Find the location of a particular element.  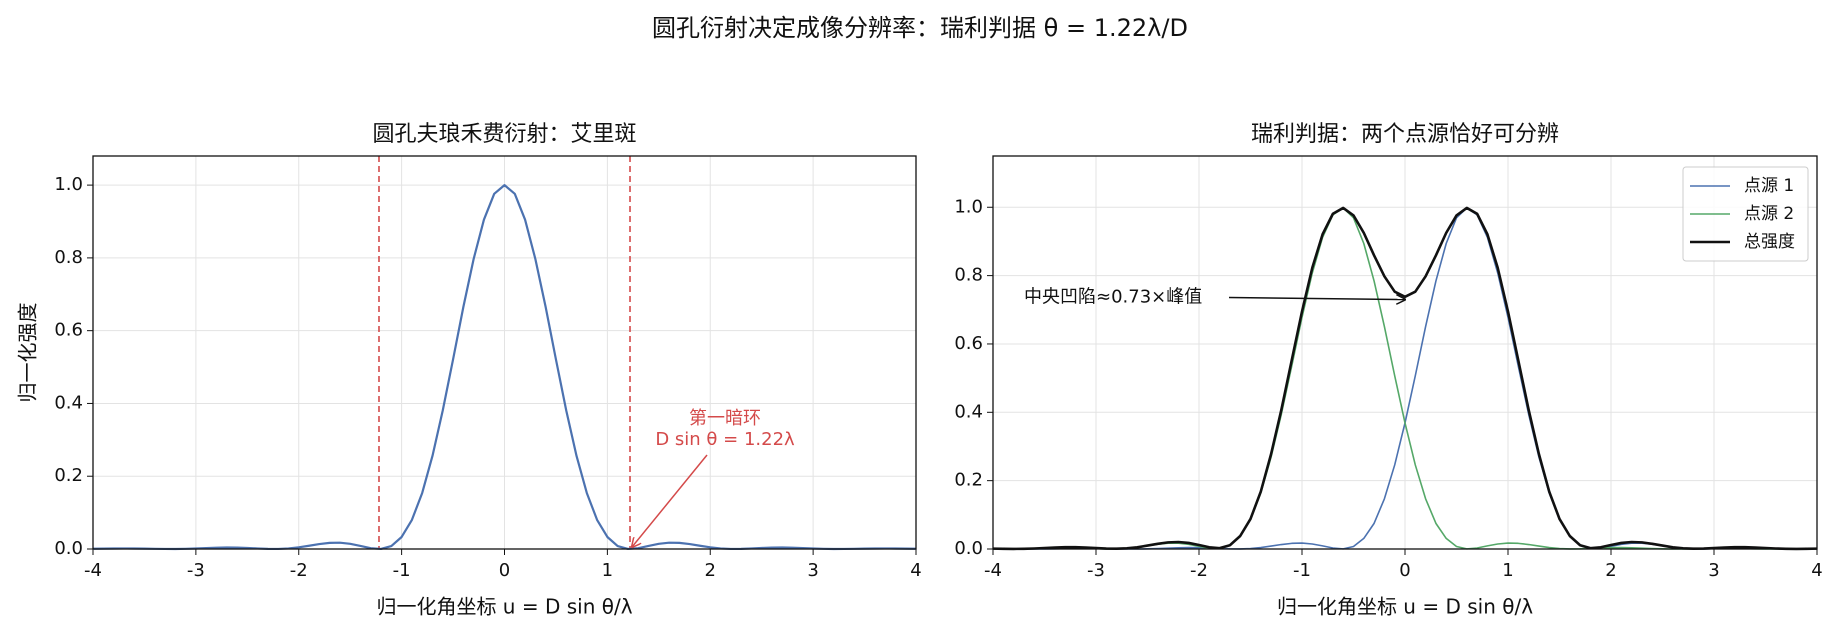

legend-box is located at coordinates (1745, 214).